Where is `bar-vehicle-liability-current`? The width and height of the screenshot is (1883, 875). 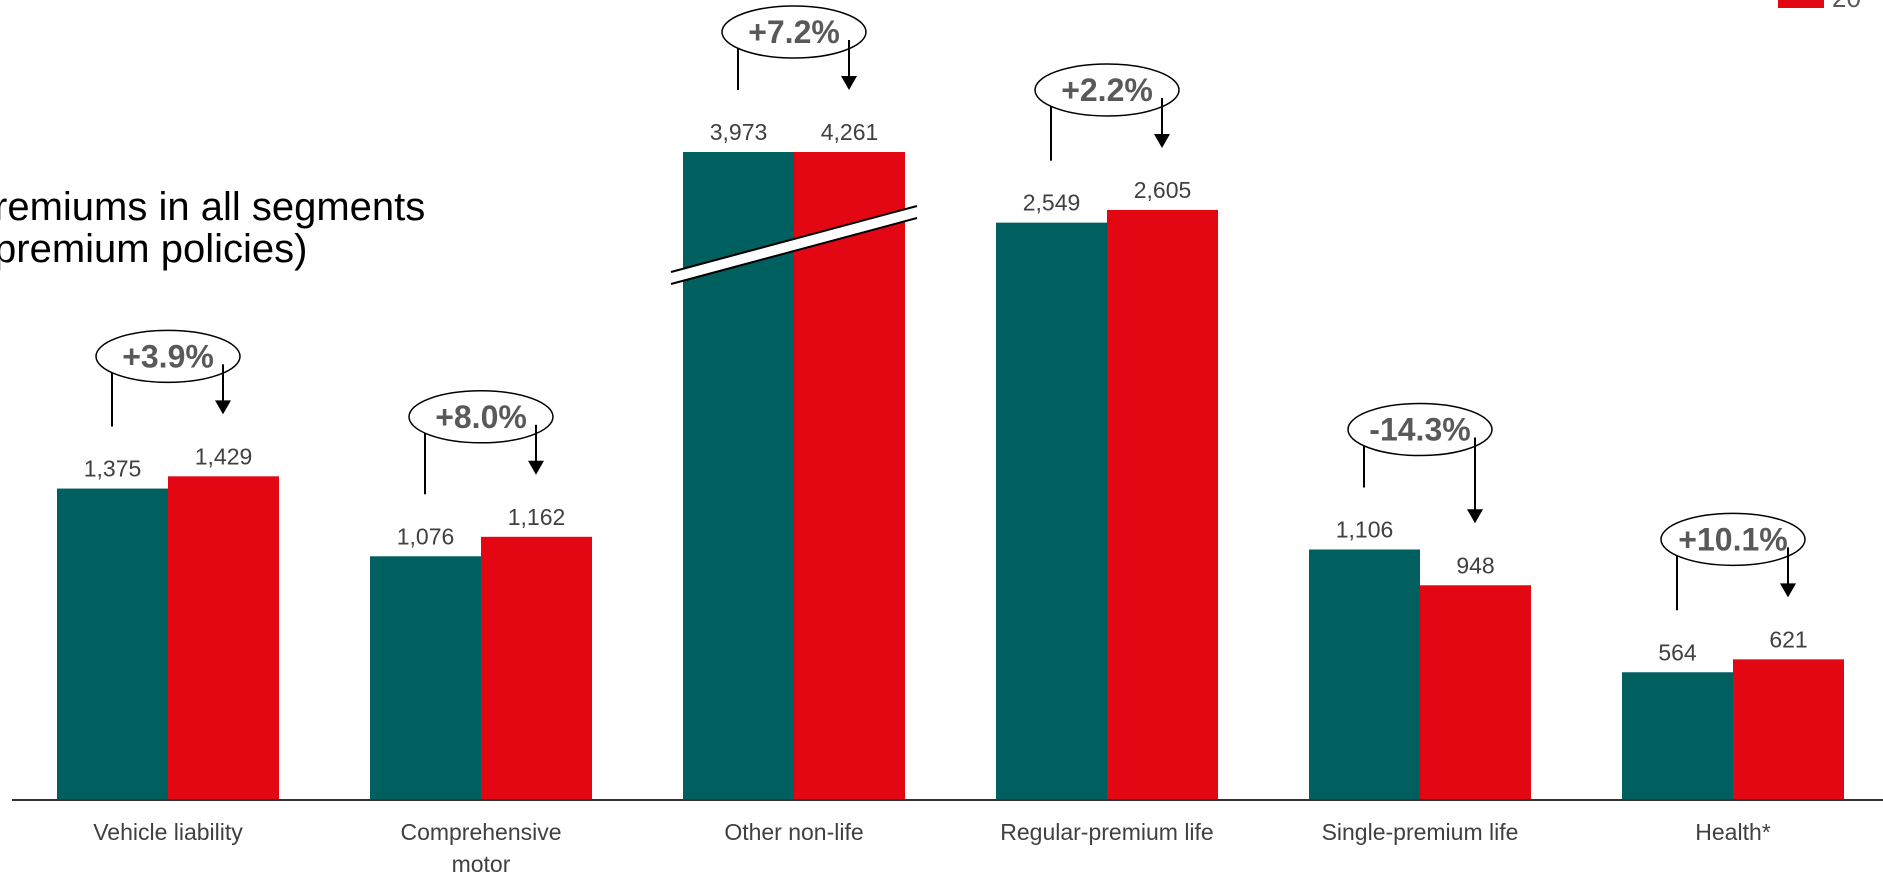
bar-vehicle-liability-current is located at coordinates (223, 638).